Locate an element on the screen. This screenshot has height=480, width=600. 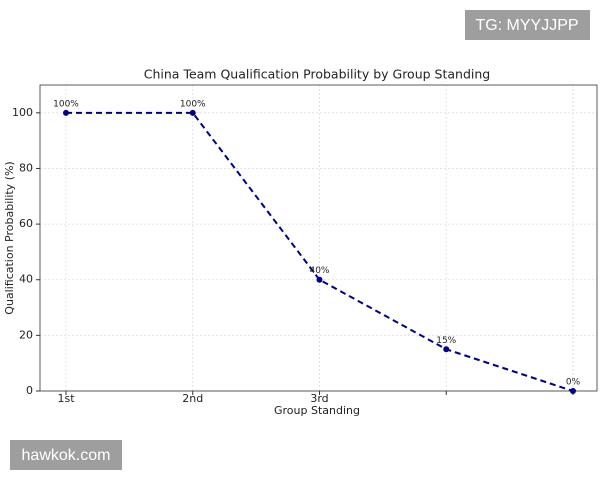
y-tick-label: 80 is located at coordinates (26, 167).